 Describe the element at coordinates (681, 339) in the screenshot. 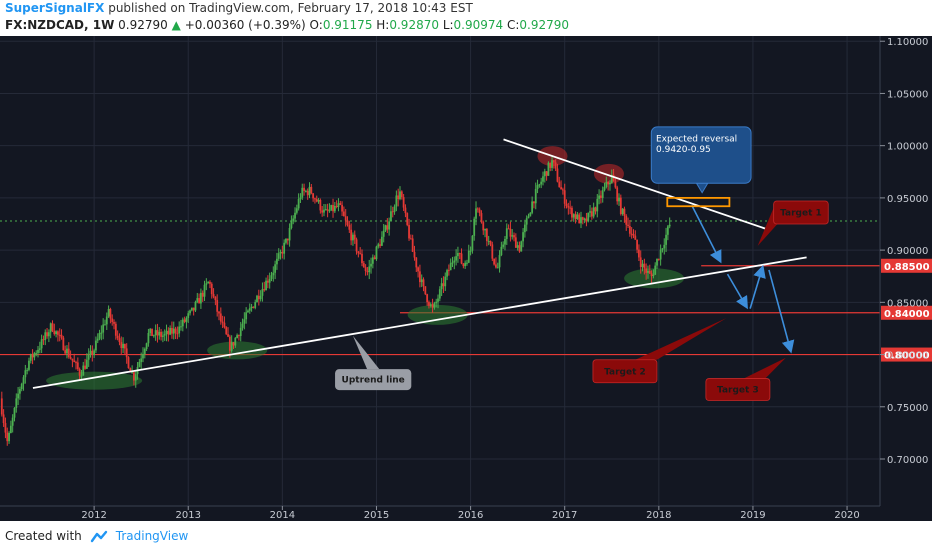

I see `target2-callout-pointer` at that location.